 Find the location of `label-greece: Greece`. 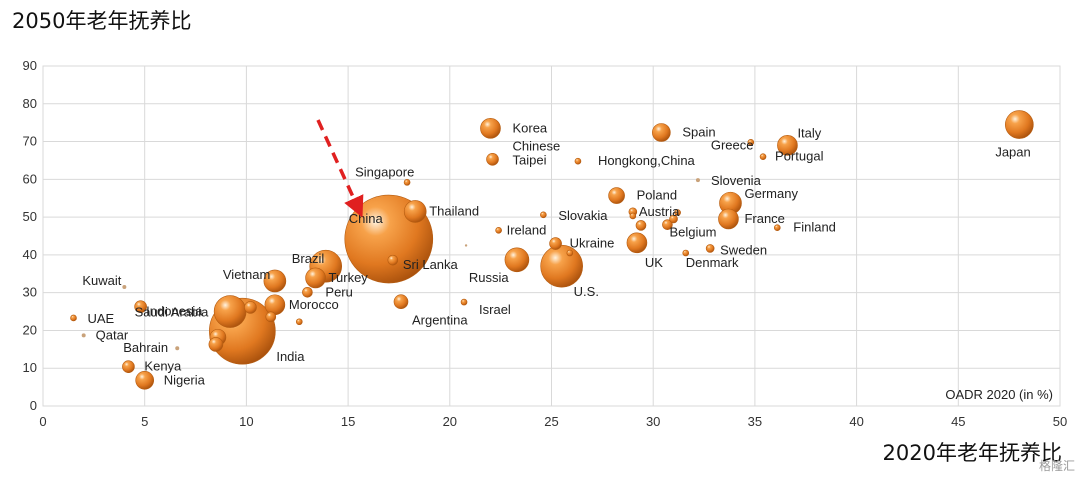

label-greece: Greece is located at coordinates (732, 144).